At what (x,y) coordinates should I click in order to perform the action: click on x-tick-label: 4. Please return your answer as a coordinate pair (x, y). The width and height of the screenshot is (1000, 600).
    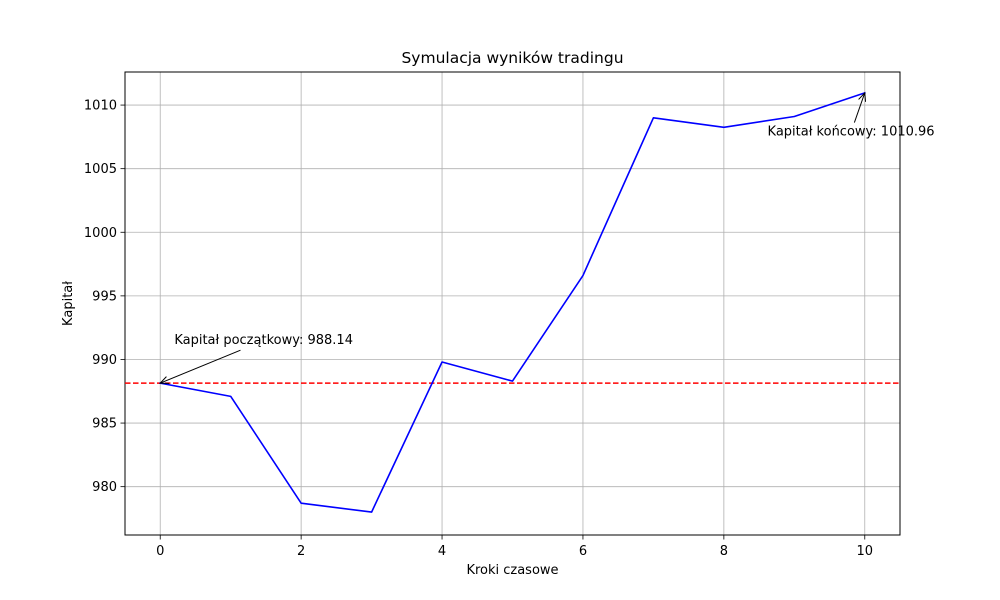
    Looking at the image, I should click on (442, 551).